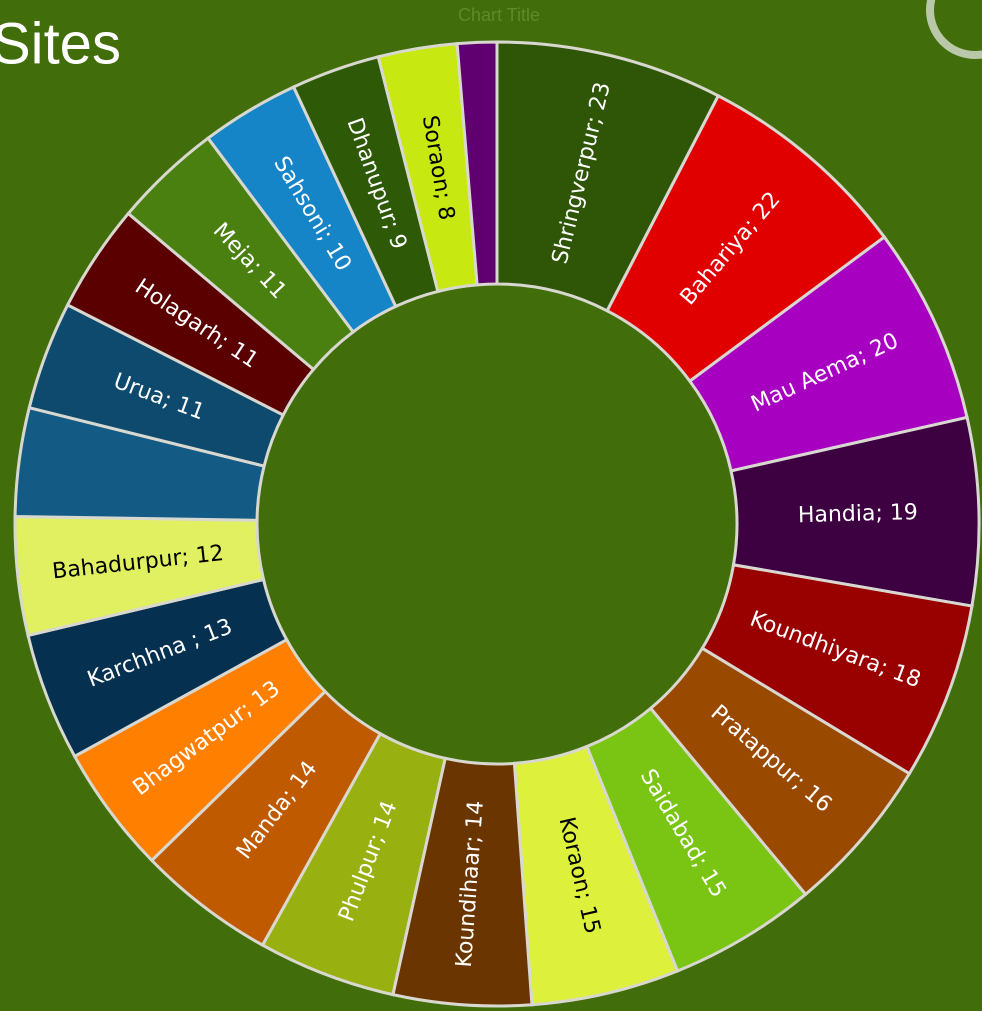  What do you see at coordinates (60, 43) in the screenshot?
I see `chart-title: Sites` at bounding box center [60, 43].